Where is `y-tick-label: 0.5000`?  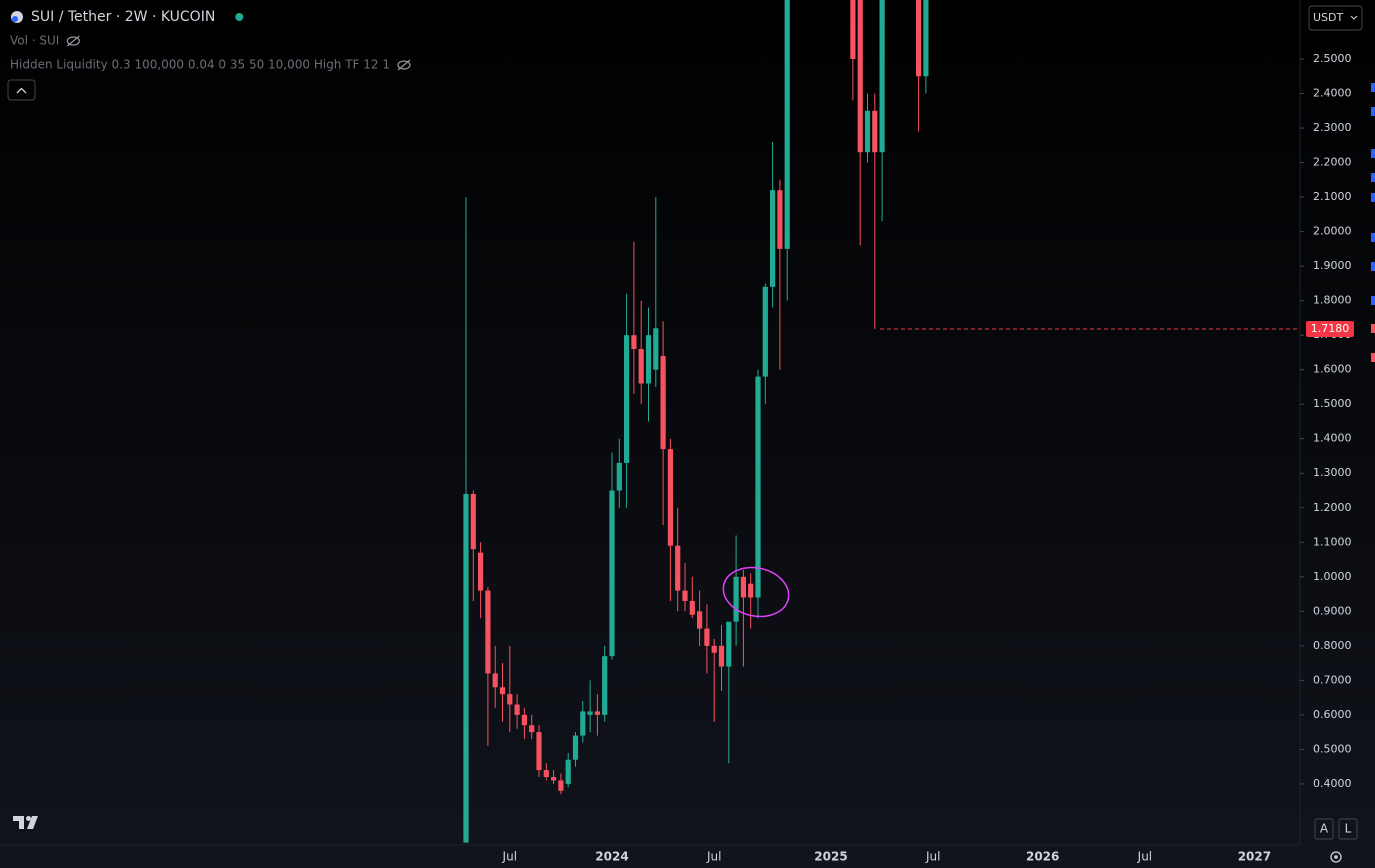
y-tick-label: 0.5000 is located at coordinates (1332, 748).